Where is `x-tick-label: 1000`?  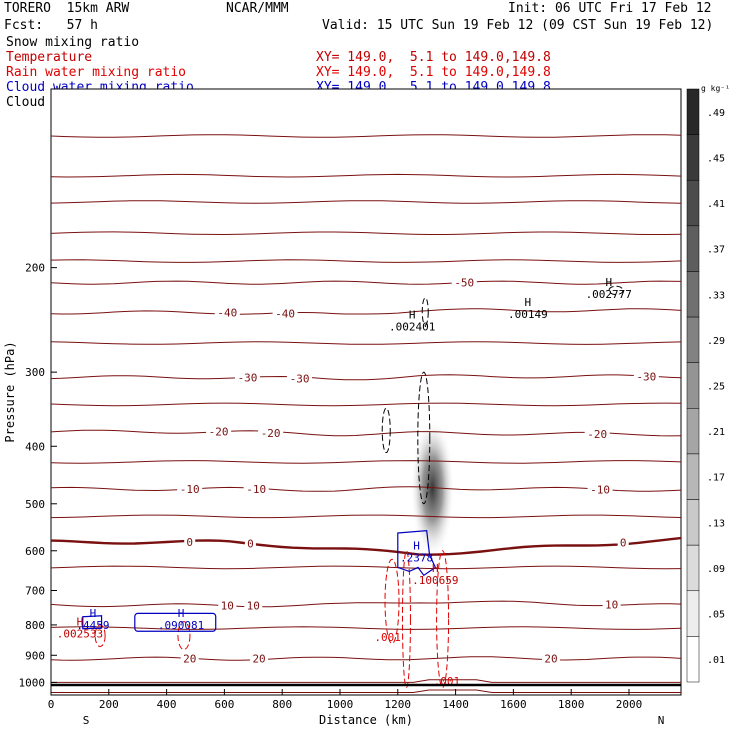 x-tick-label: 1000 is located at coordinates (340, 704).